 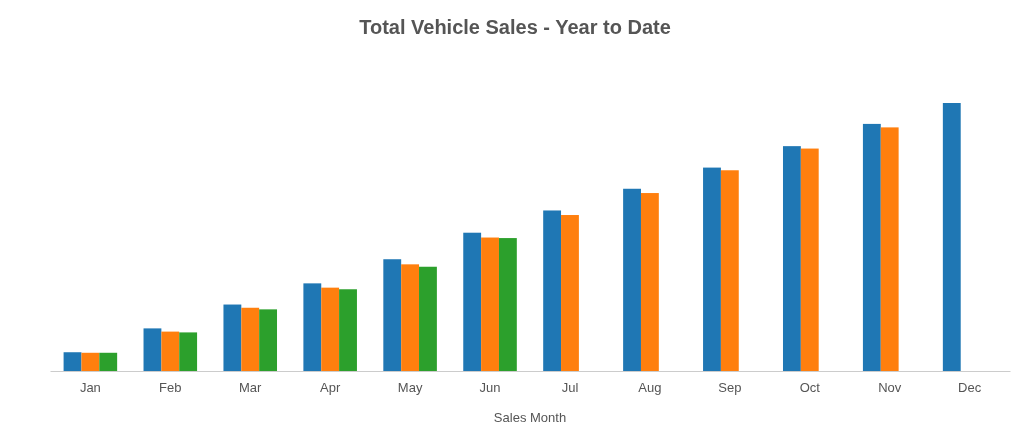 What do you see at coordinates (490, 388) in the screenshot?
I see `x-tick-label: Jun` at bounding box center [490, 388].